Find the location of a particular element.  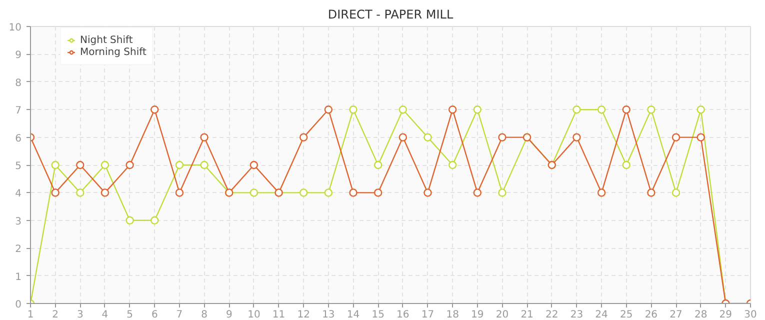

x-tick-label: 18 is located at coordinates (452, 315).